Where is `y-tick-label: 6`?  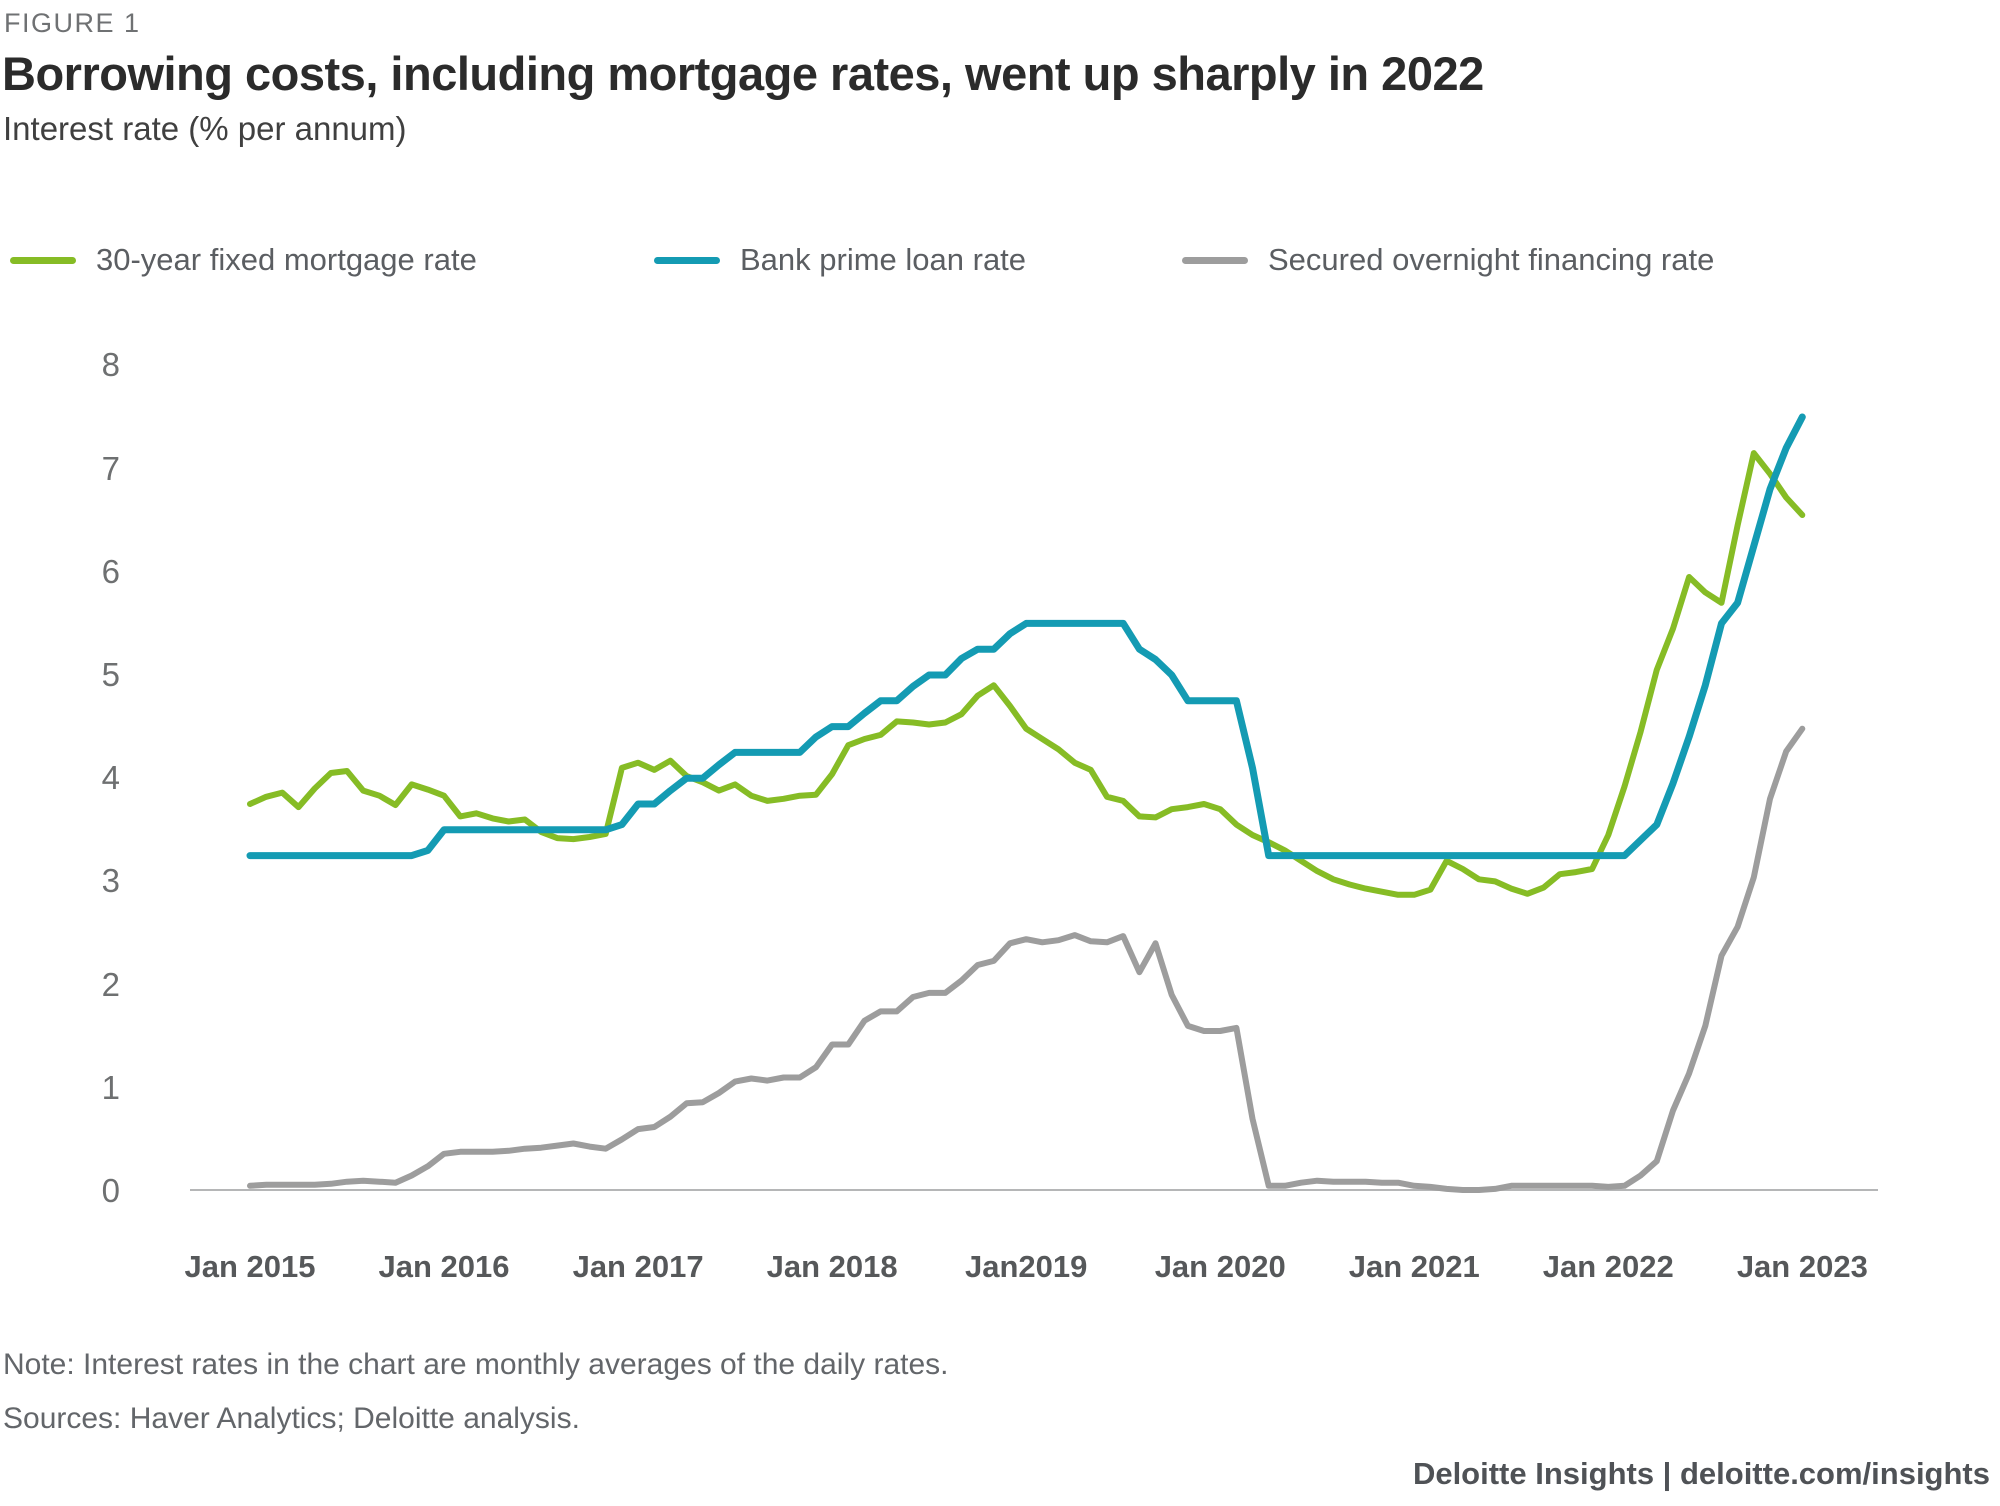 y-tick-label: 6 is located at coordinates (110, 571).